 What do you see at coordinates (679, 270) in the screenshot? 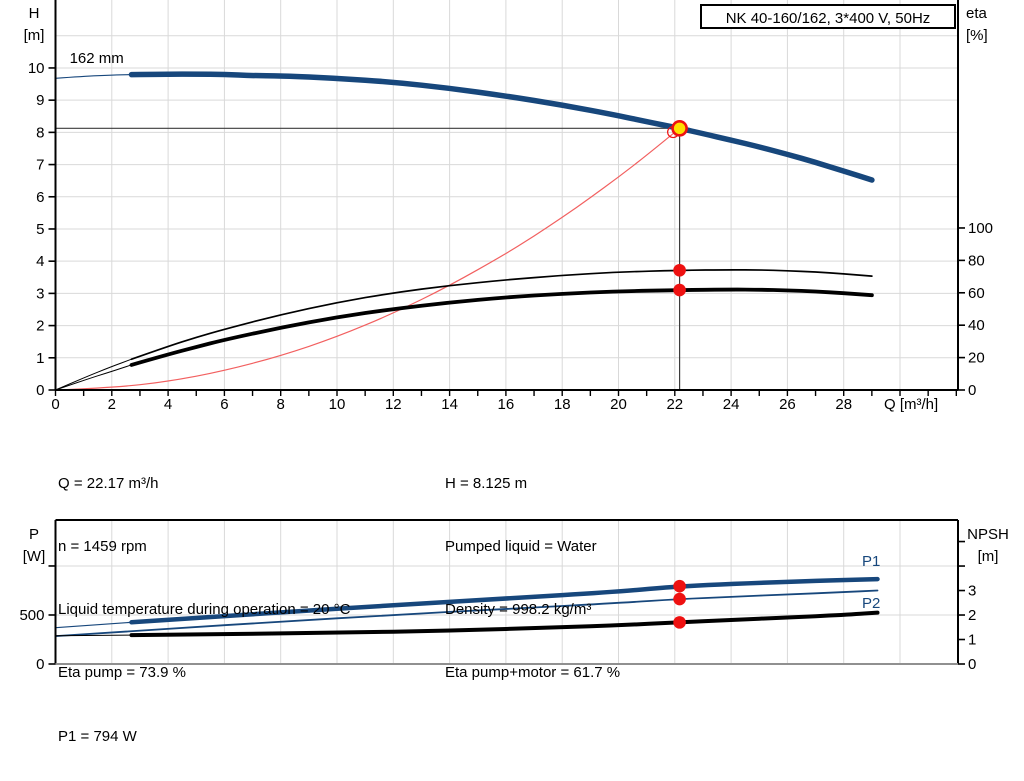
I see `eta-pump-point` at bounding box center [679, 270].